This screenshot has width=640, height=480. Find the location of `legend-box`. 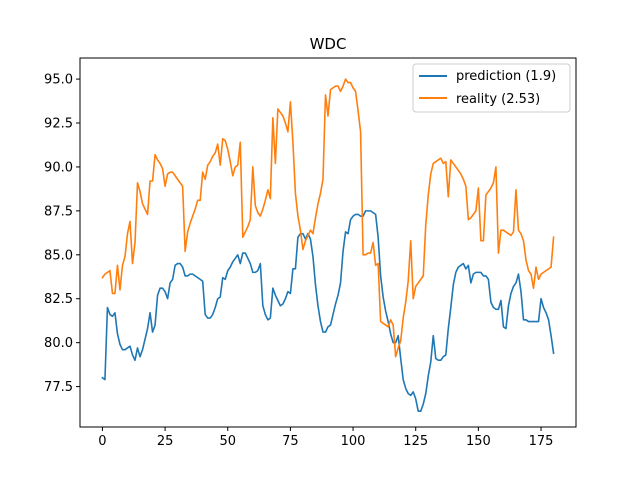

legend-box is located at coordinates (491, 88).